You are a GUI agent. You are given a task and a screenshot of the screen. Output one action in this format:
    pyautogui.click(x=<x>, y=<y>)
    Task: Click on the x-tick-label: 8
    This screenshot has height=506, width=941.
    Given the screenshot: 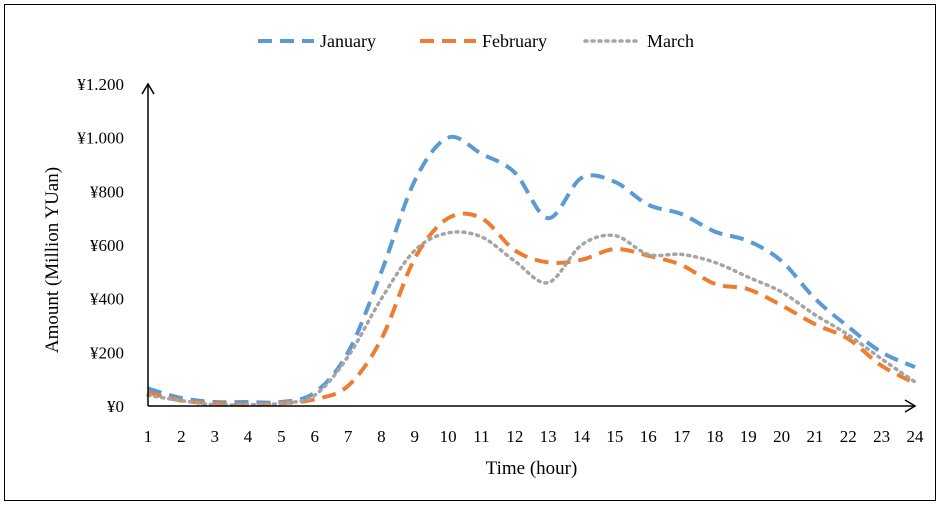 What is the action you would take?
    pyautogui.click(x=381, y=436)
    